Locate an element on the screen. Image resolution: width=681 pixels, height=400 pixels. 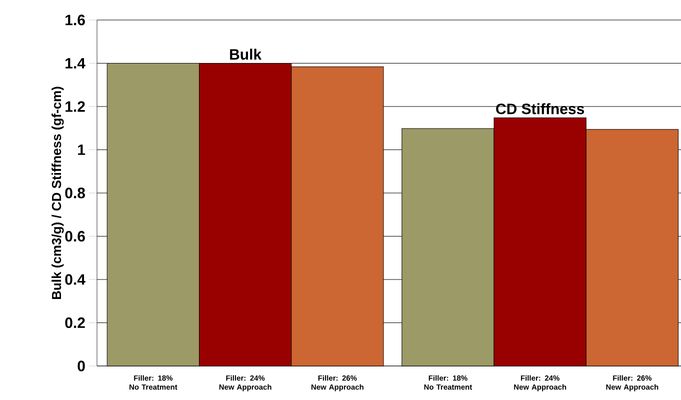
annotation: Bulk is located at coordinates (246, 54).